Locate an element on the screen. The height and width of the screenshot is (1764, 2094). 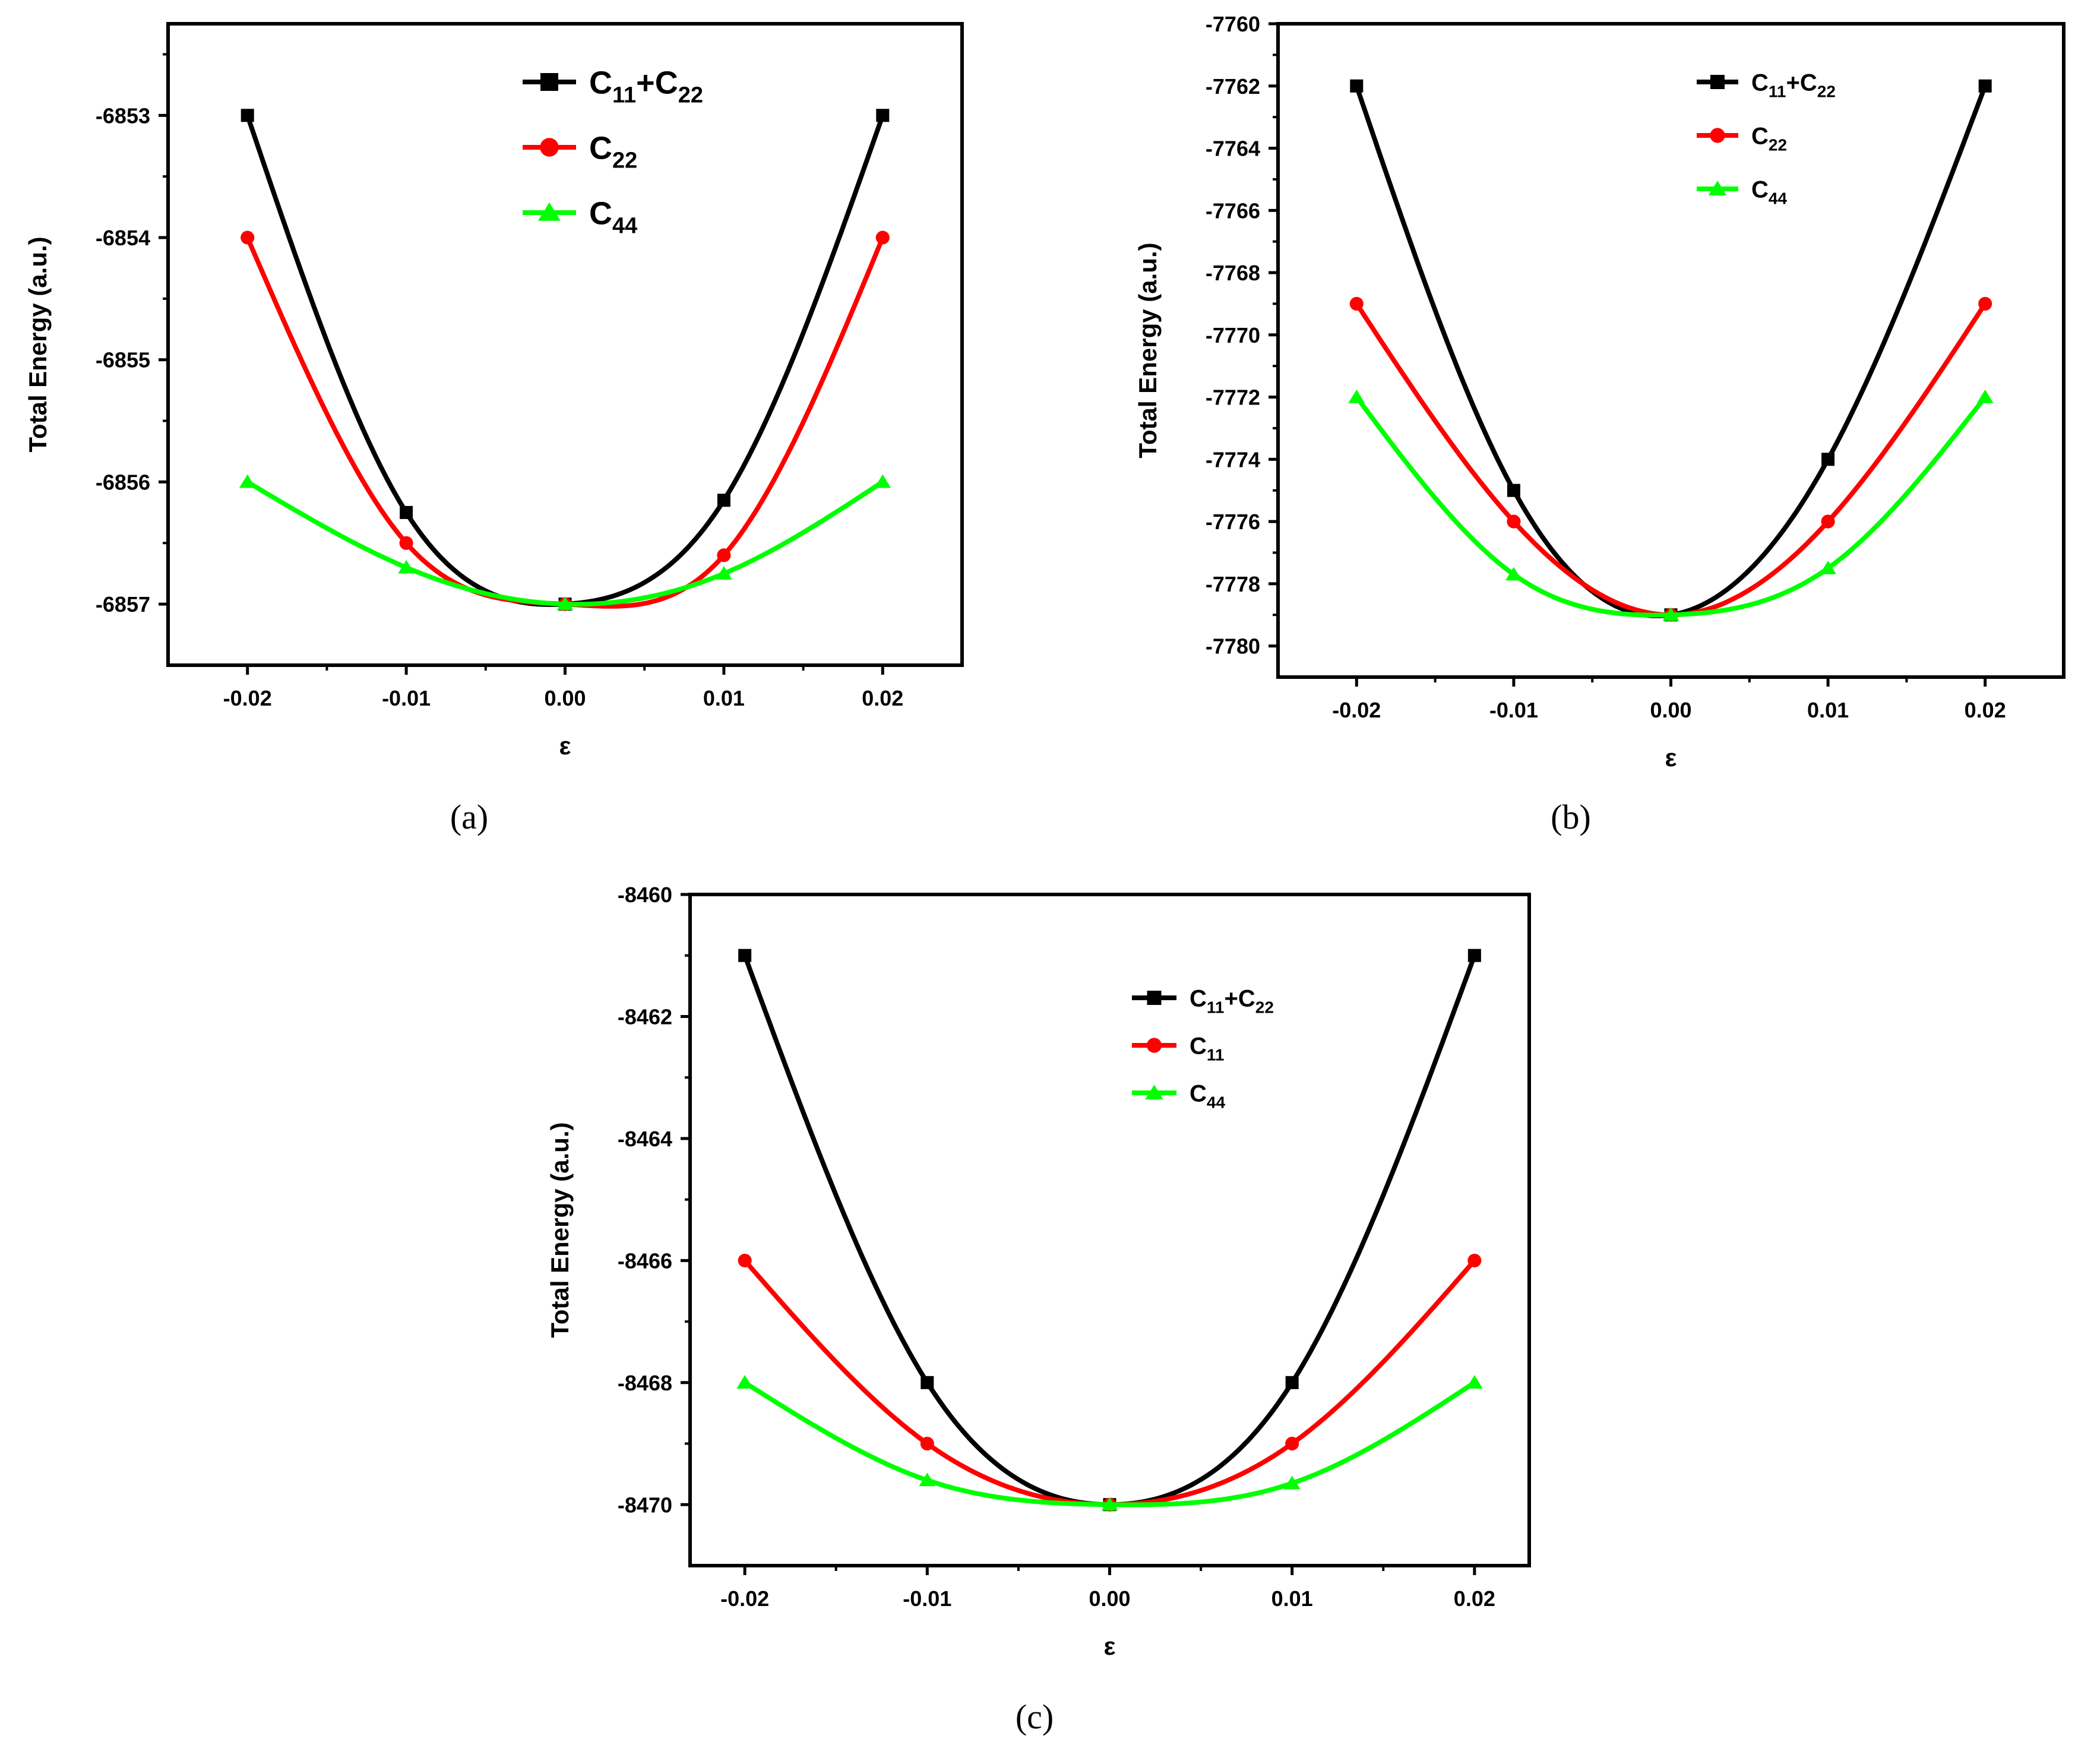
panel-label: (a) is located at coordinates (469, 817).